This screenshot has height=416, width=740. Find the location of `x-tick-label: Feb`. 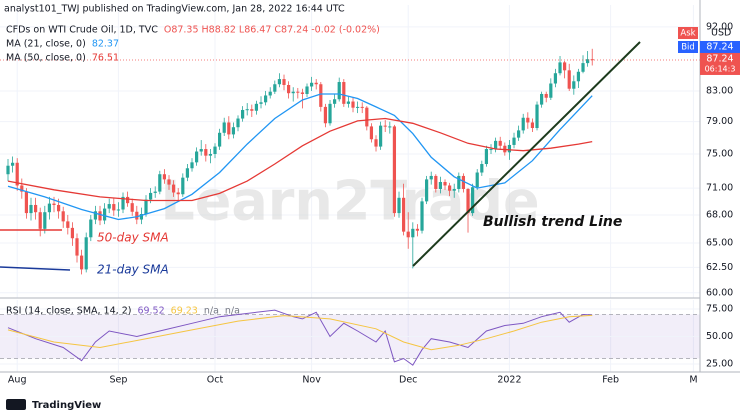

x-tick-label: Feb is located at coordinates (610, 380).